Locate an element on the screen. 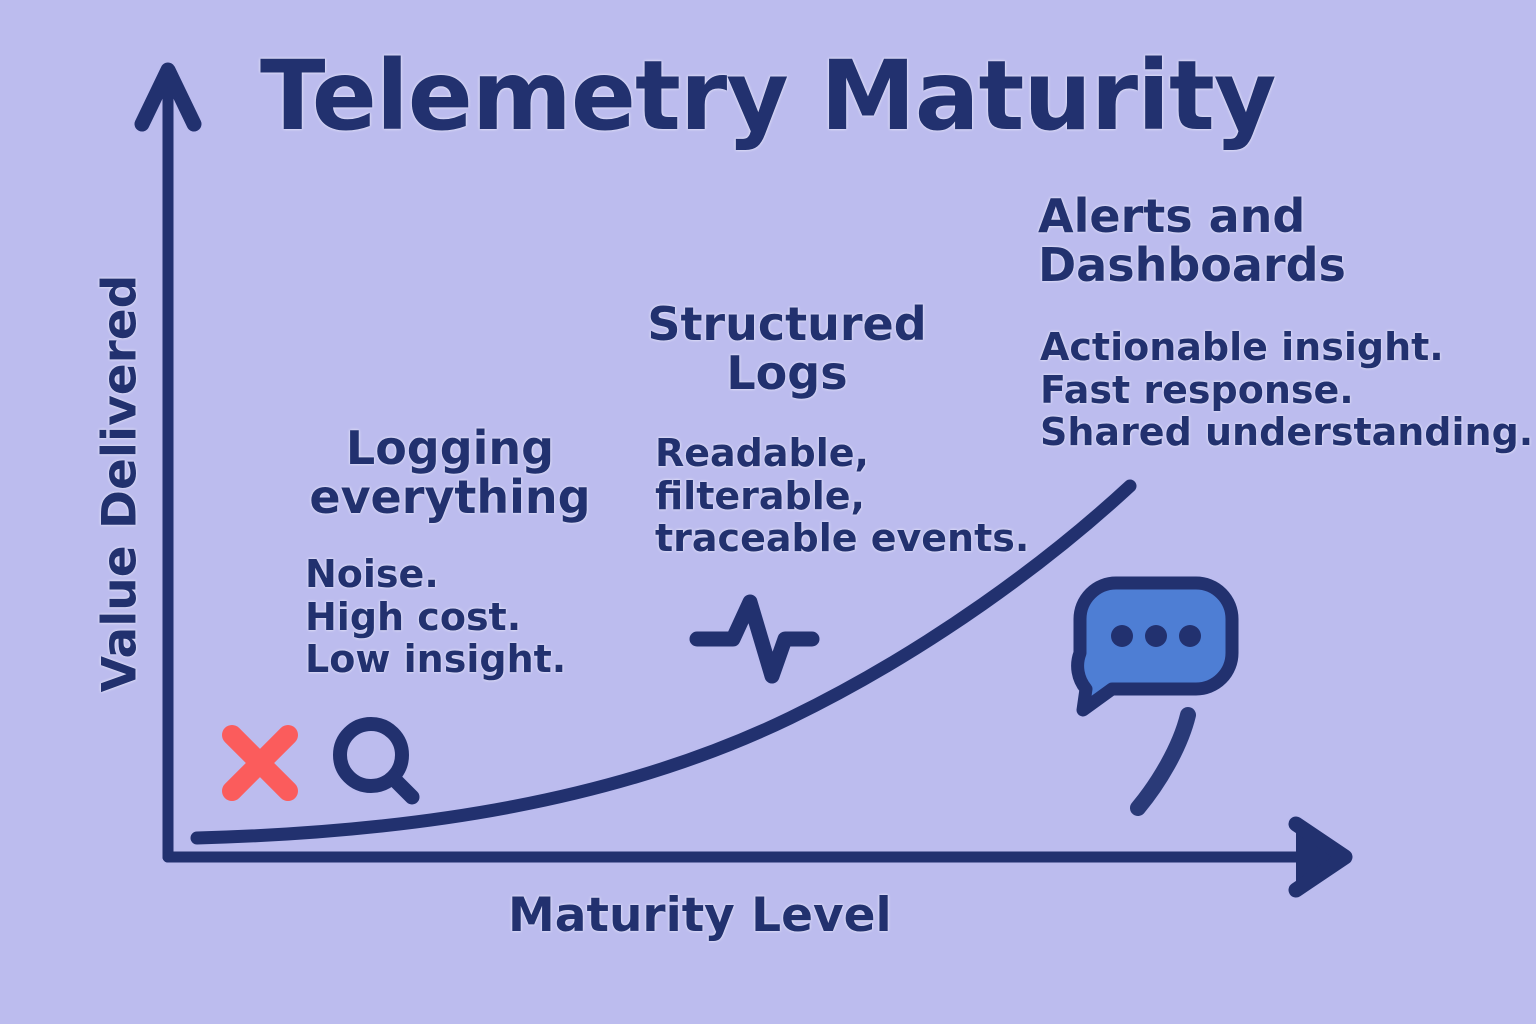 This screenshot has height=1024, width=1536. stage-heading-structured-logs: Structured Logs is located at coordinates (787, 348).